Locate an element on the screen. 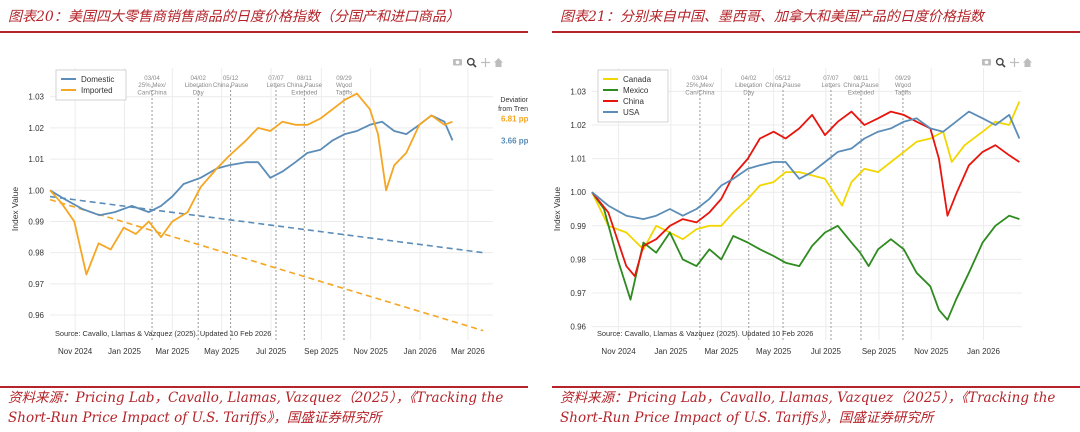 This screenshot has width=1080, height=432. y-tick-label: 1.02 is located at coordinates (578, 125).